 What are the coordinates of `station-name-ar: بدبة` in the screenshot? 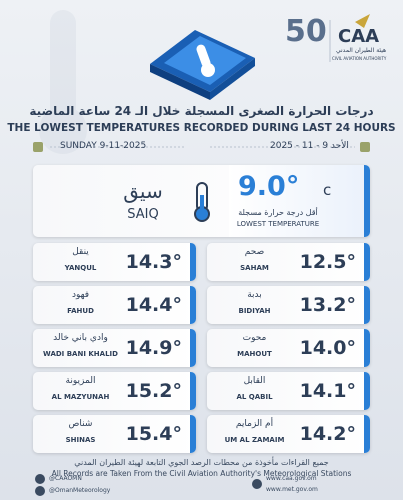 It's located at (254, 295).